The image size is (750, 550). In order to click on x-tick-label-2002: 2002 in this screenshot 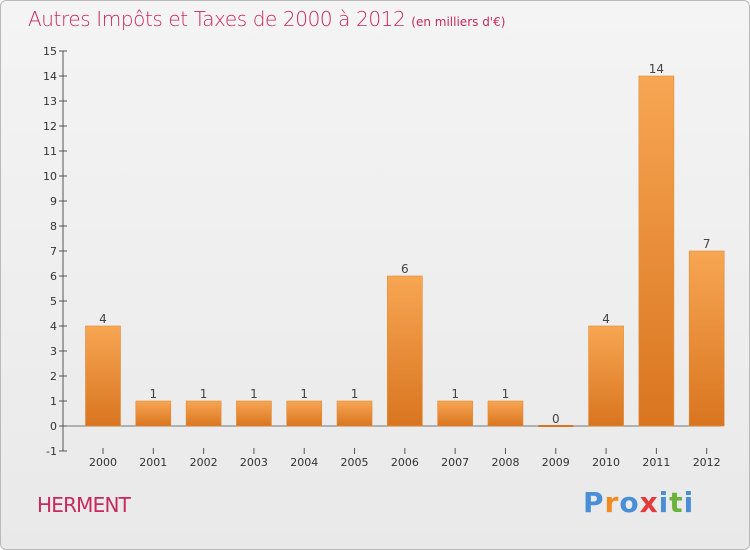, I will do `click(204, 462)`.